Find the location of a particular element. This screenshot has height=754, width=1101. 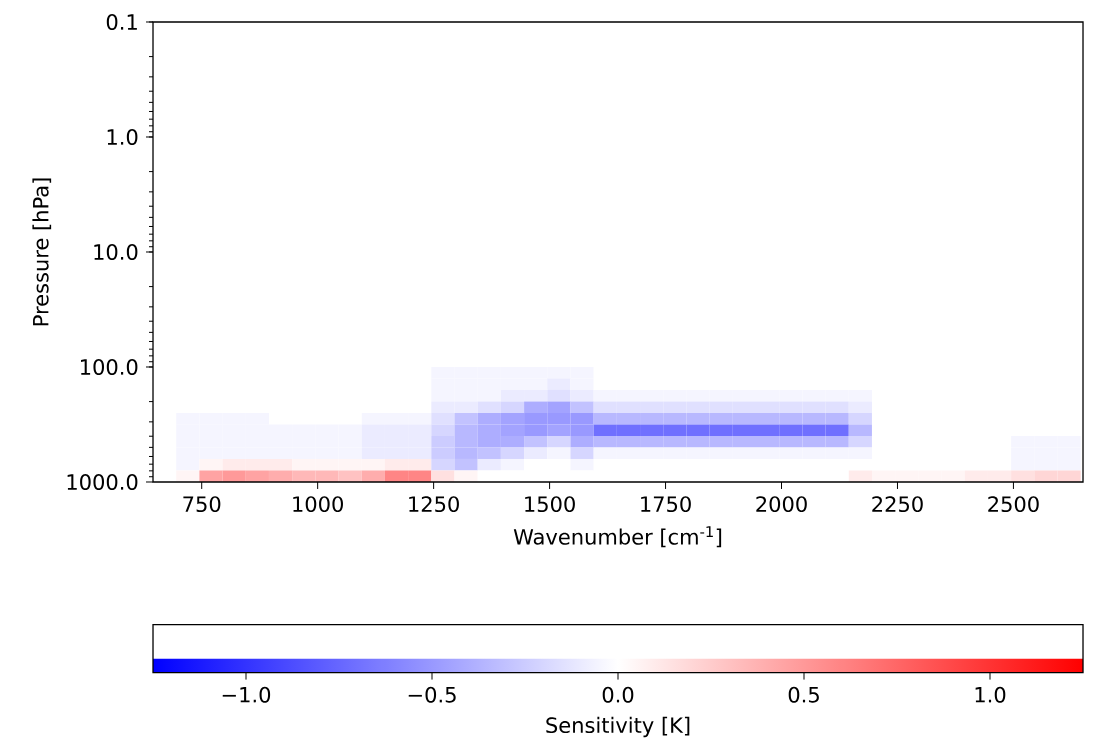

y-tick-label: 0.1 is located at coordinates (121, 22).